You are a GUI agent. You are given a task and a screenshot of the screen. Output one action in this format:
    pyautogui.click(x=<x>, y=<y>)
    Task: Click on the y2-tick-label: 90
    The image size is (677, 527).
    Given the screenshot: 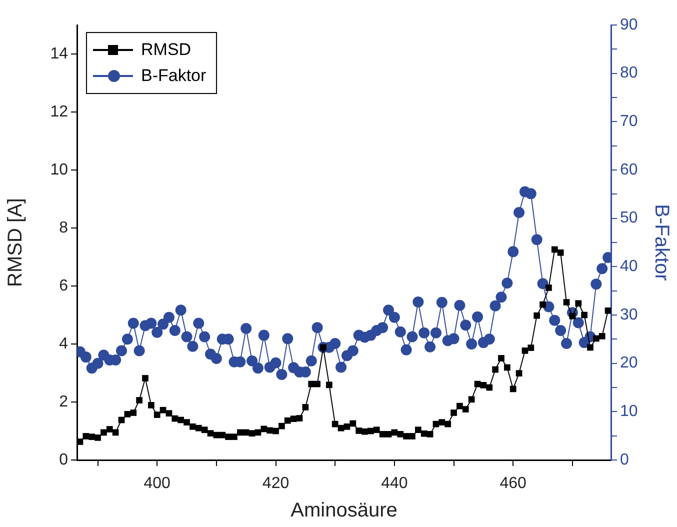 What is the action you would take?
    pyautogui.click(x=629, y=25)
    